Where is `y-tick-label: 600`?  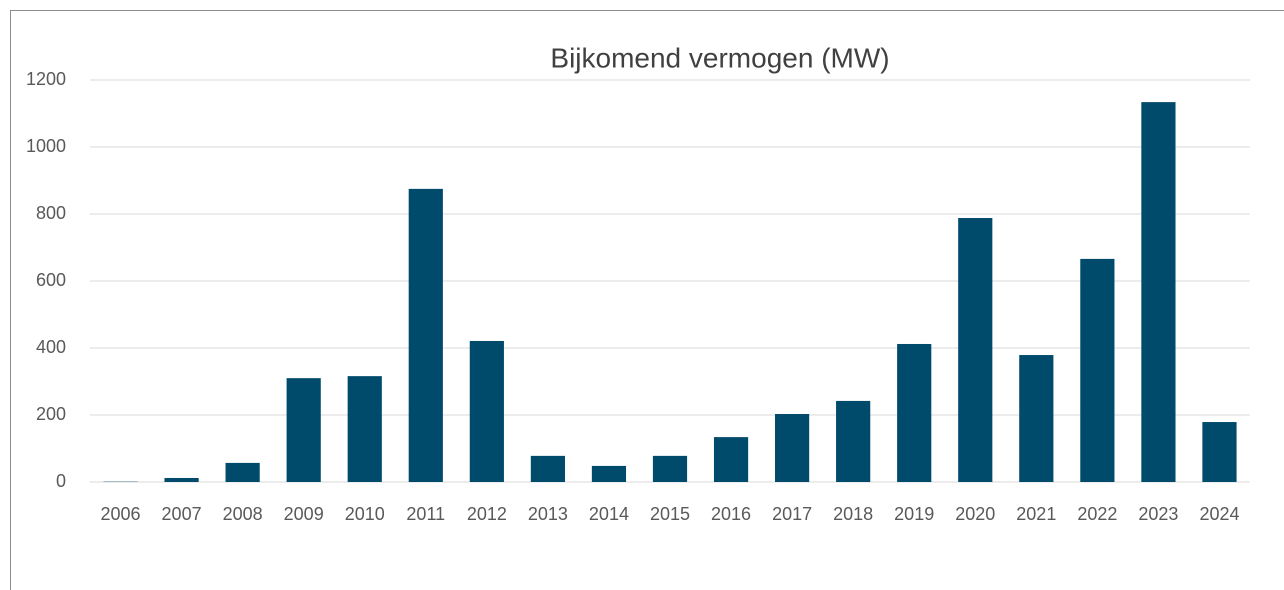
y-tick-label: 600 is located at coordinates (51, 280).